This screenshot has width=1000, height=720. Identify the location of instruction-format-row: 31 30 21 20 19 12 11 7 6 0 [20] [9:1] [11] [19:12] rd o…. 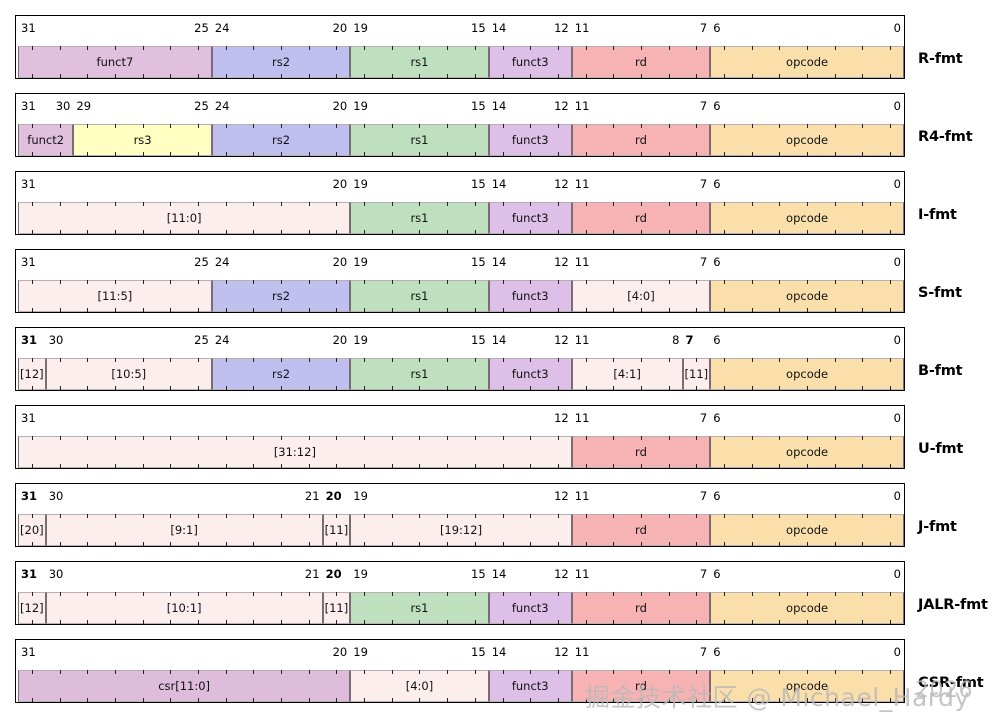
(460, 515).